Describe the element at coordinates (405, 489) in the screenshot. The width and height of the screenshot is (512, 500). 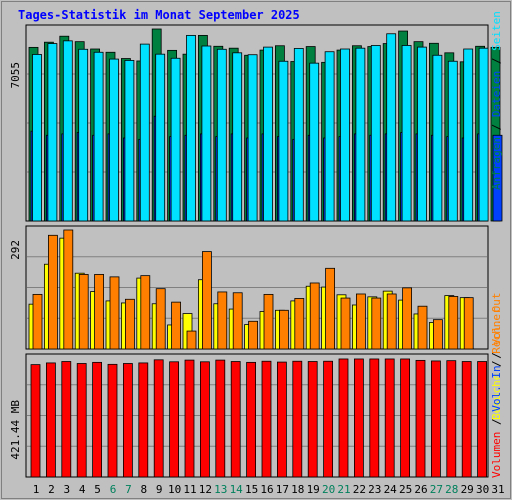
I see `x-tick-label: 25` at that location.